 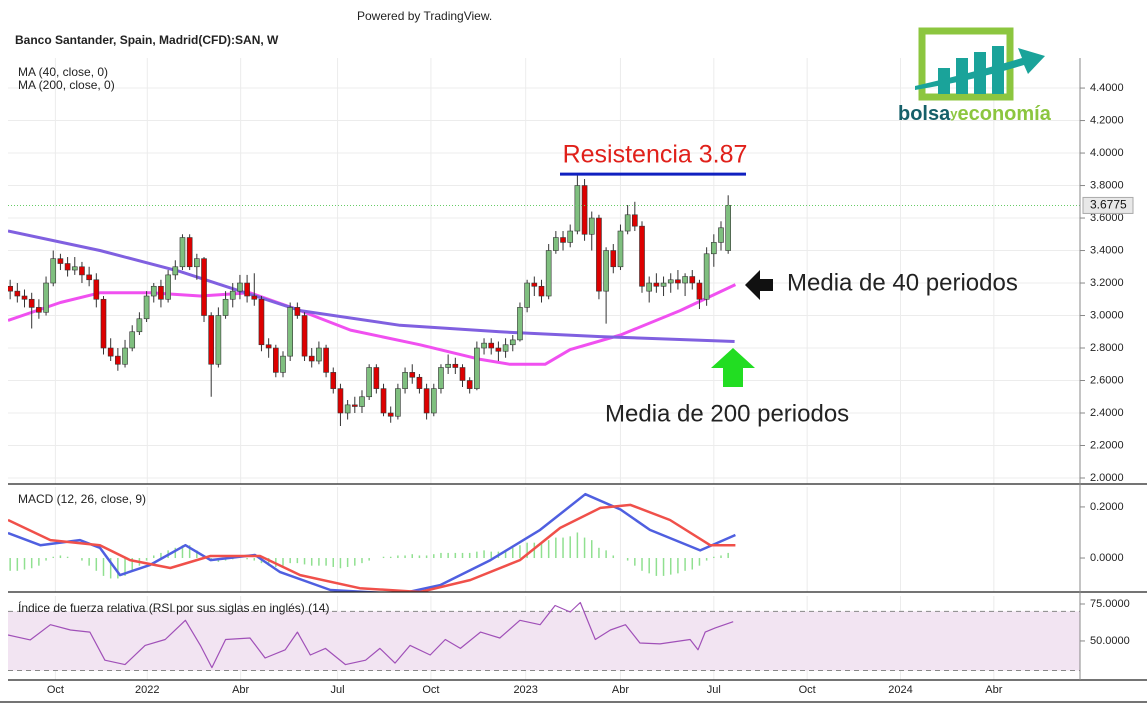 I want to click on logo-text-part: bolsa, so click(x=924, y=114).